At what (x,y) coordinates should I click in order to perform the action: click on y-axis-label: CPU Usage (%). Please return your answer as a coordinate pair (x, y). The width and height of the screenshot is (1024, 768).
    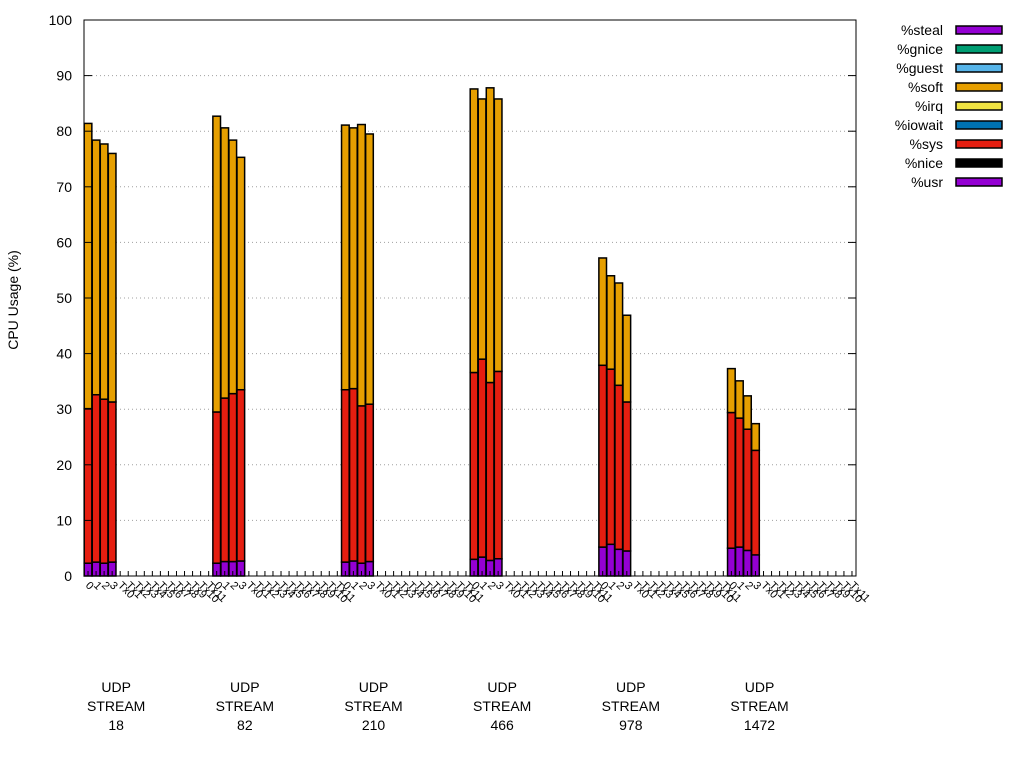
    Looking at the image, I should click on (13, 300).